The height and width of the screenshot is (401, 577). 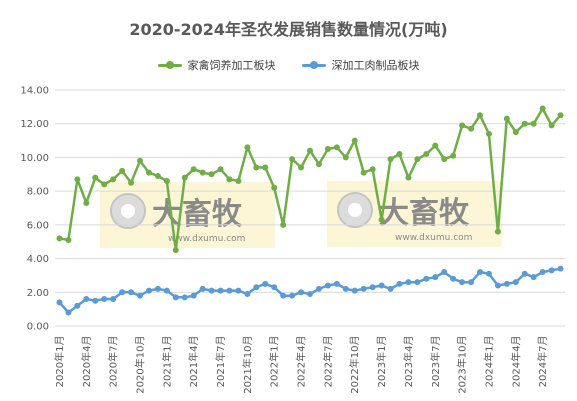 I want to click on x-tick-label: 2022年10月, so click(x=354, y=365).